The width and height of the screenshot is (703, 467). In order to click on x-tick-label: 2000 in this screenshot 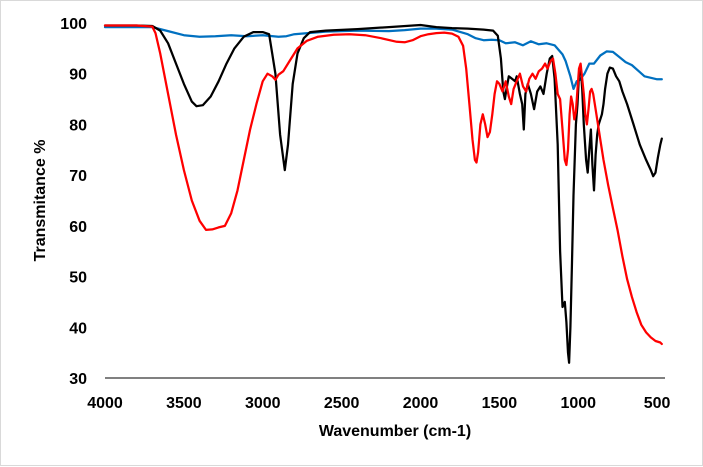, I will do `click(421, 403)`.